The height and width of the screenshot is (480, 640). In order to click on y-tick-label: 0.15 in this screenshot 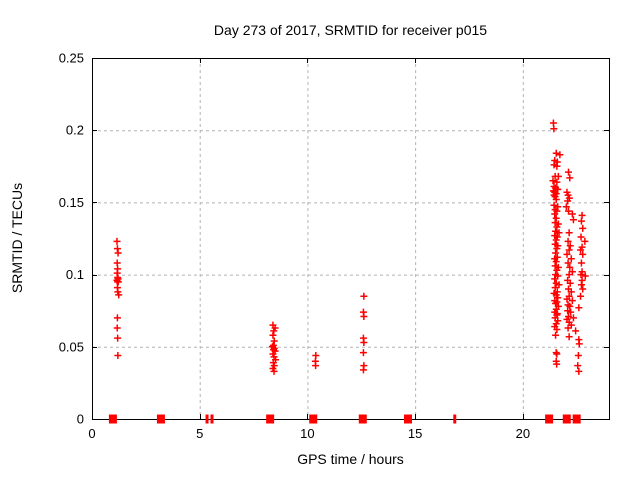, I will do `click(71, 202)`.